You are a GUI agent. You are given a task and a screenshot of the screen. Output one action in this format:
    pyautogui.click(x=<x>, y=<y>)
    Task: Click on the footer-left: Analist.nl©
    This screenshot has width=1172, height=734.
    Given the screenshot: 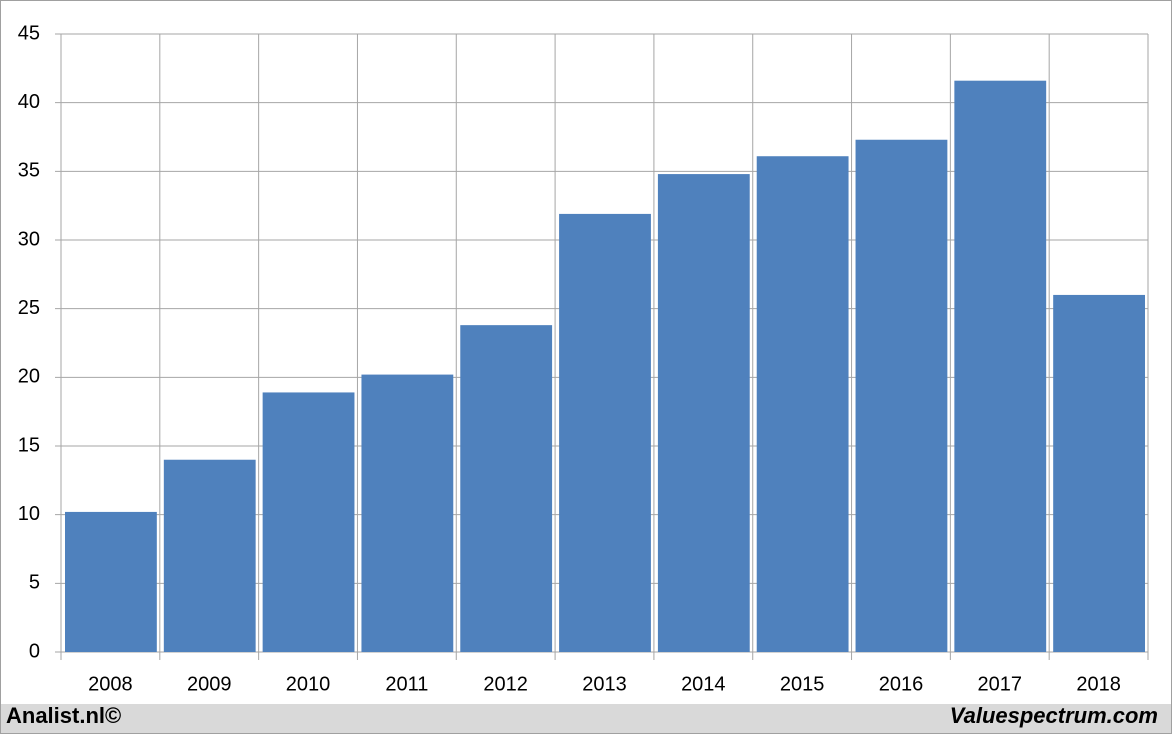 What is the action you would take?
    pyautogui.click(x=63, y=715)
    